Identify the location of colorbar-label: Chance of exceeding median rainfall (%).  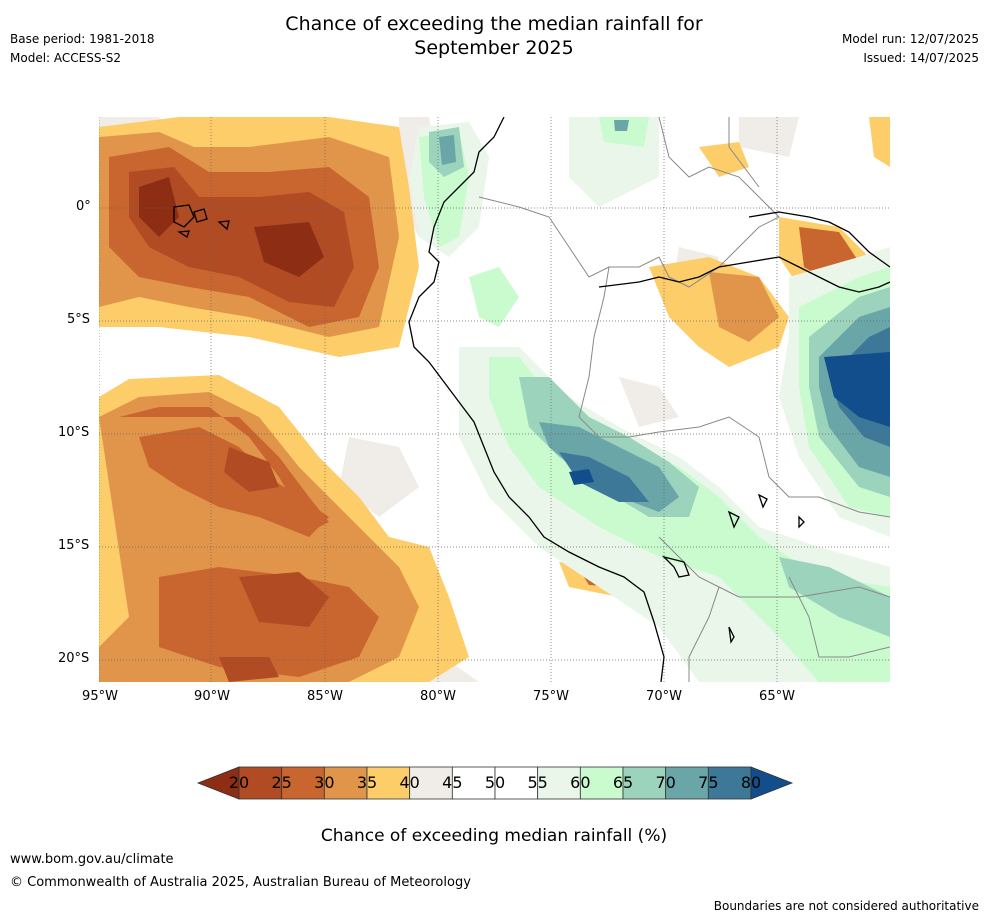
(494, 836).